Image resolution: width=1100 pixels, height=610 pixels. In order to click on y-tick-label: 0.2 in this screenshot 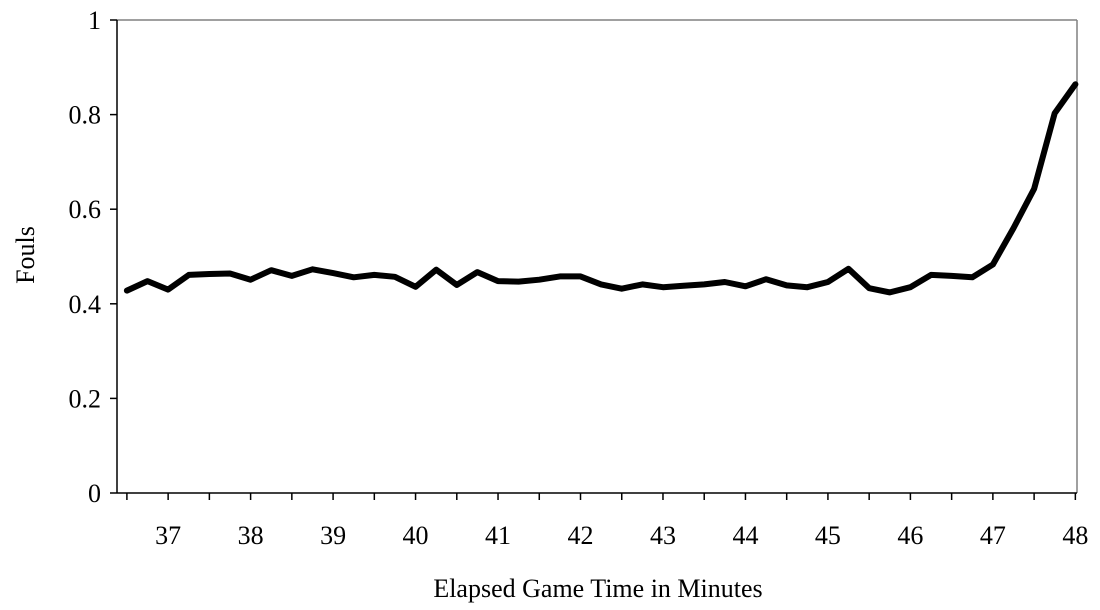, I will do `click(85, 398)`.